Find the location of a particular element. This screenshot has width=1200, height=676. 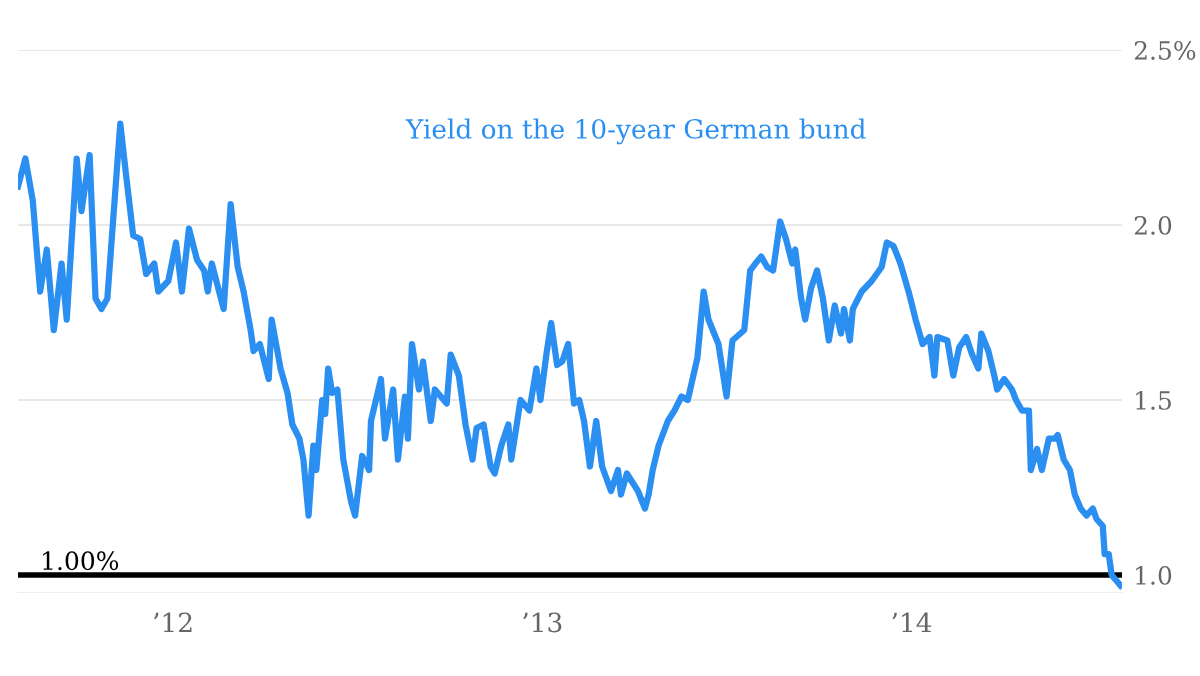

y-tick-label: 2.0 is located at coordinates (1153, 225).